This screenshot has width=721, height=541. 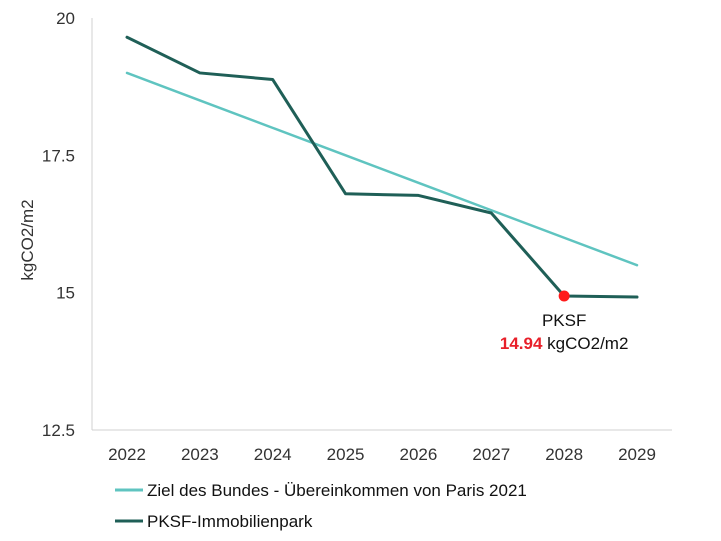 I want to click on x-tick-label: 2029, so click(x=637, y=454).